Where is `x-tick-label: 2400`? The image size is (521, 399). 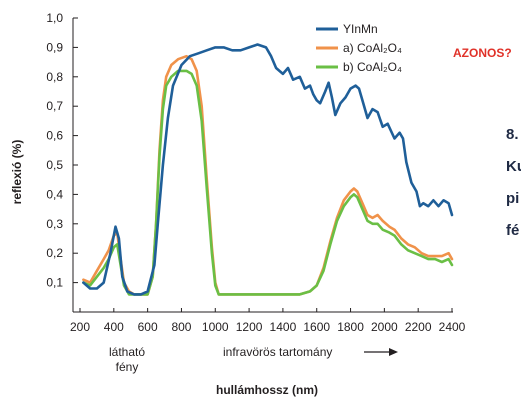
x-tick-label: 2400 is located at coordinates (452, 327).